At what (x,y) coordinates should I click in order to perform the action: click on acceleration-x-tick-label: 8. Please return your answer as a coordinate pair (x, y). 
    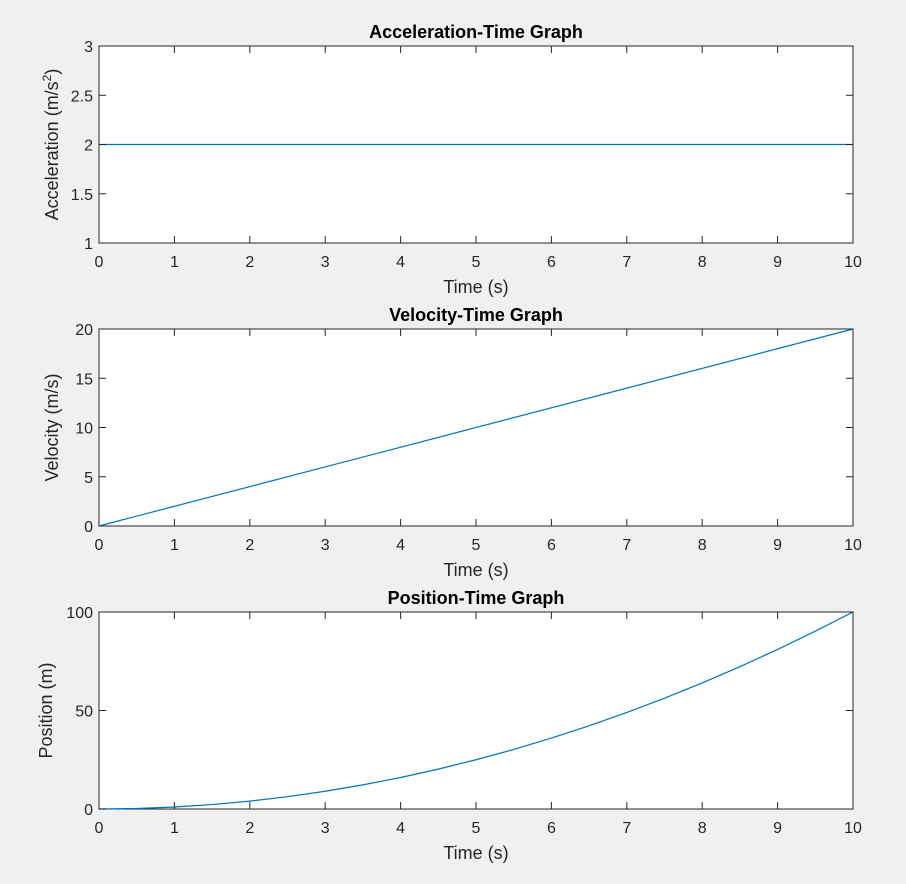
    Looking at the image, I should click on (702, 262).